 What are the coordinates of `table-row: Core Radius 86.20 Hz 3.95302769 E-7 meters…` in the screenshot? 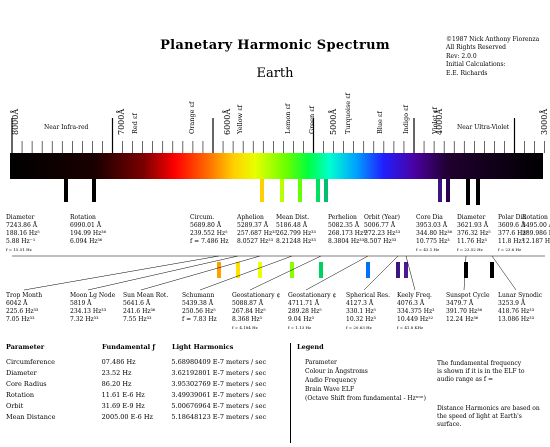 It's located at (148, 384).